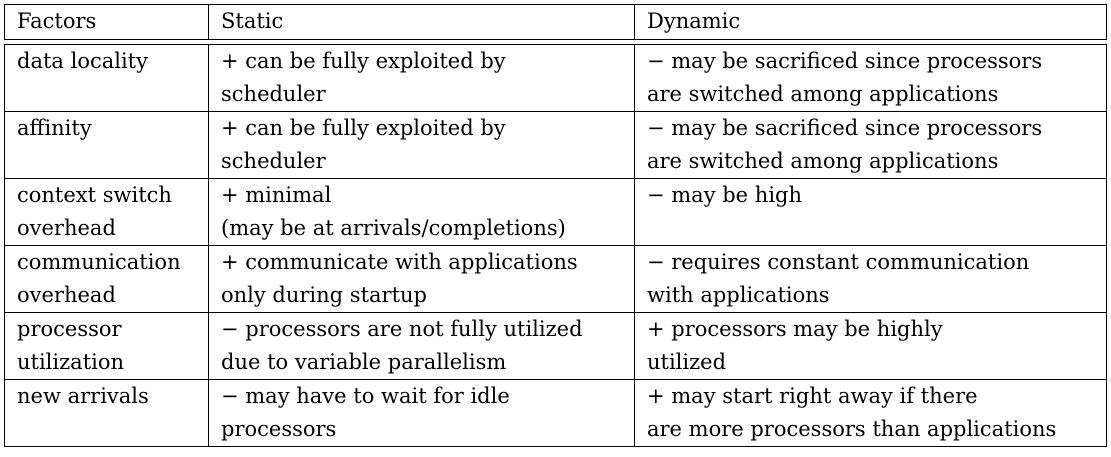 The width and height of the screenshot is (1111, 457). I want to click on cell-factor: affinity, so click(106, 145).